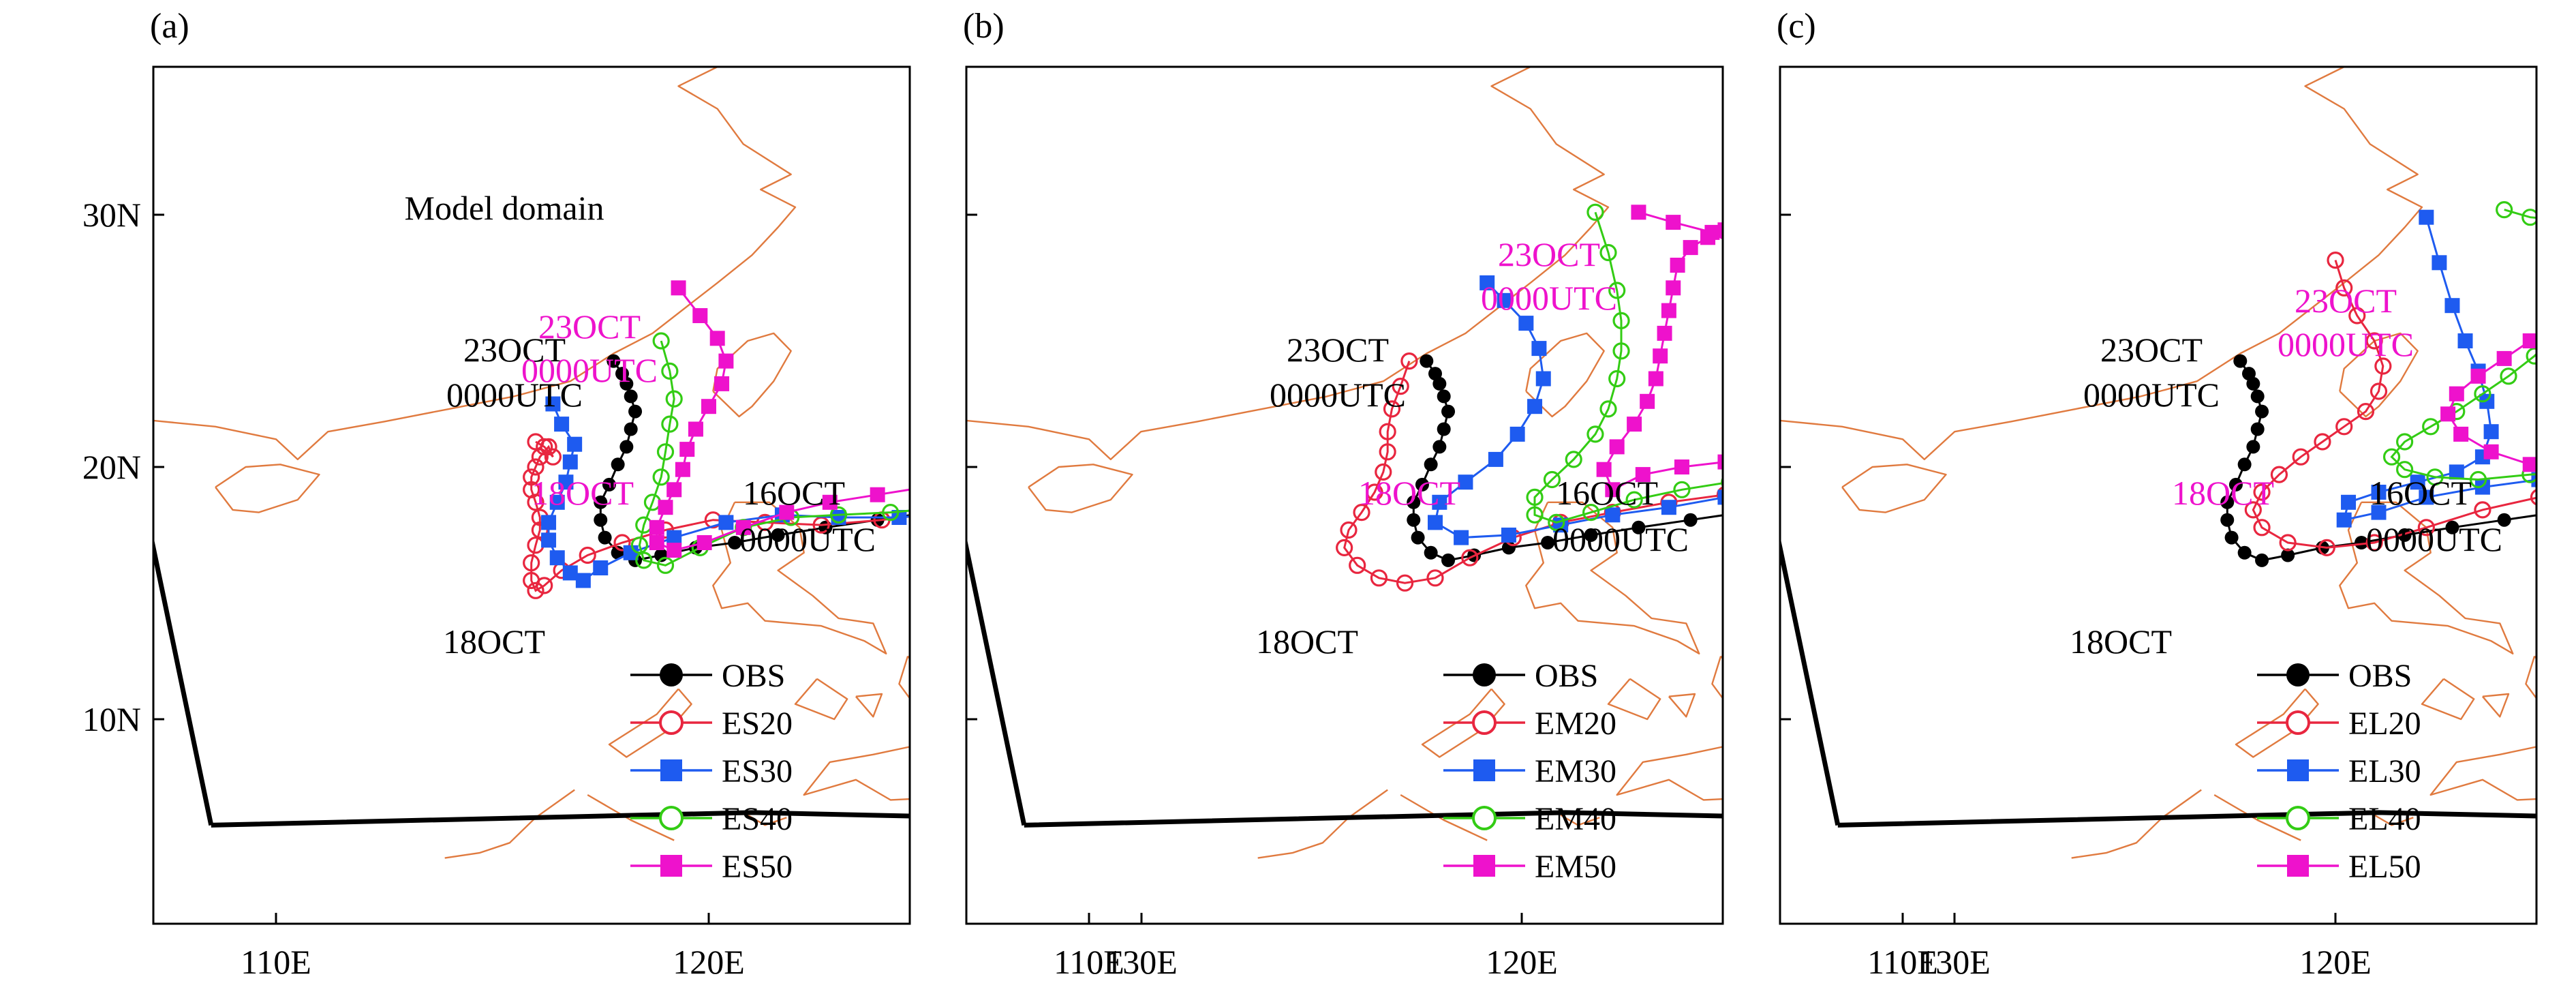  What do you see at coordinates (1549, 298) in the screenshot?
I see `annotation-model-end-time: 0000UTC` at bounding box center [1549, 298].